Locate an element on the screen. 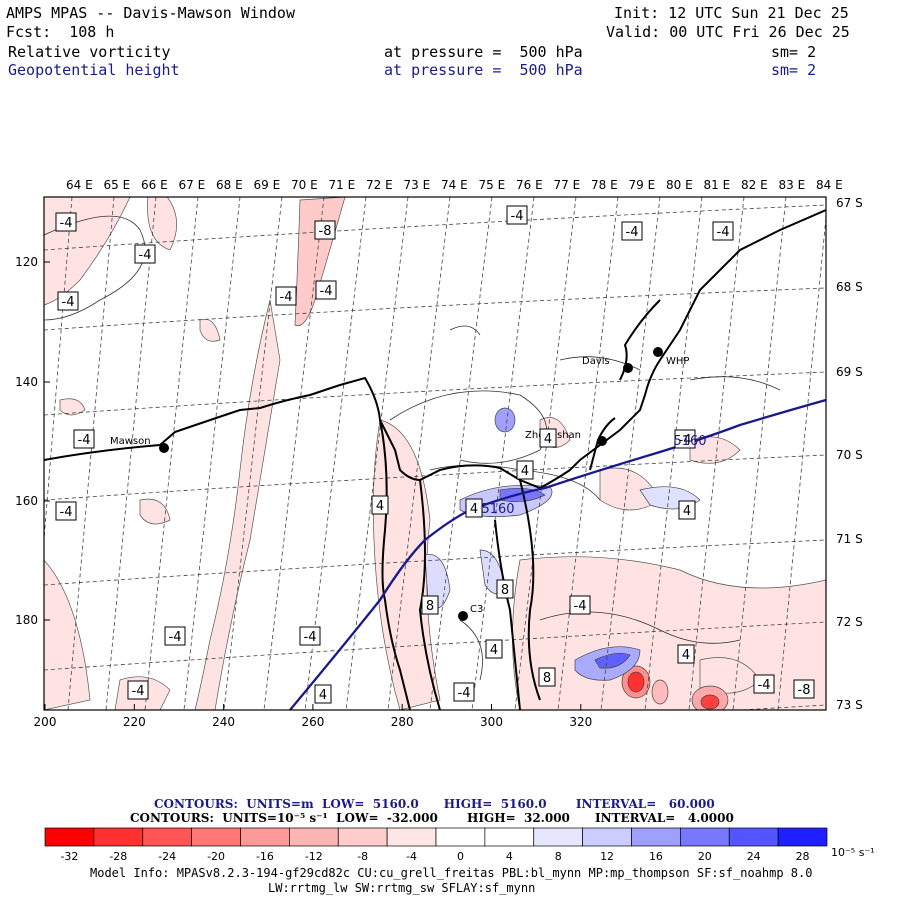 This screenshot has height=900, width=900. station-label-davis: Davis is located at coordinates (596, 361).